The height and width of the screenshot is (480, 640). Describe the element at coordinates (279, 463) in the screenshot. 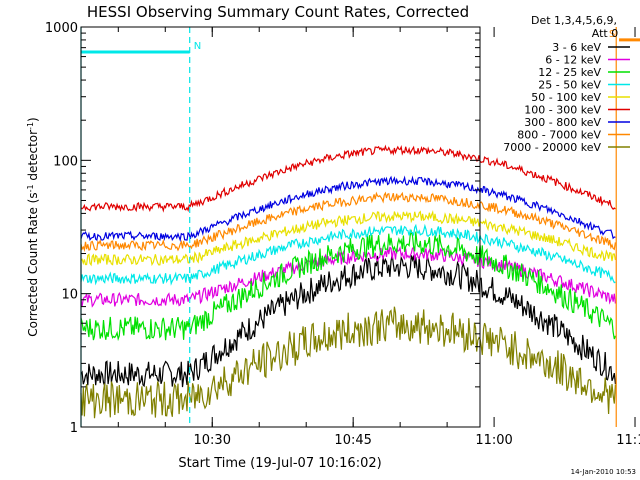

I see `x-axis-label: Start Time (19-Jul-07 10:16:02)` at that location.